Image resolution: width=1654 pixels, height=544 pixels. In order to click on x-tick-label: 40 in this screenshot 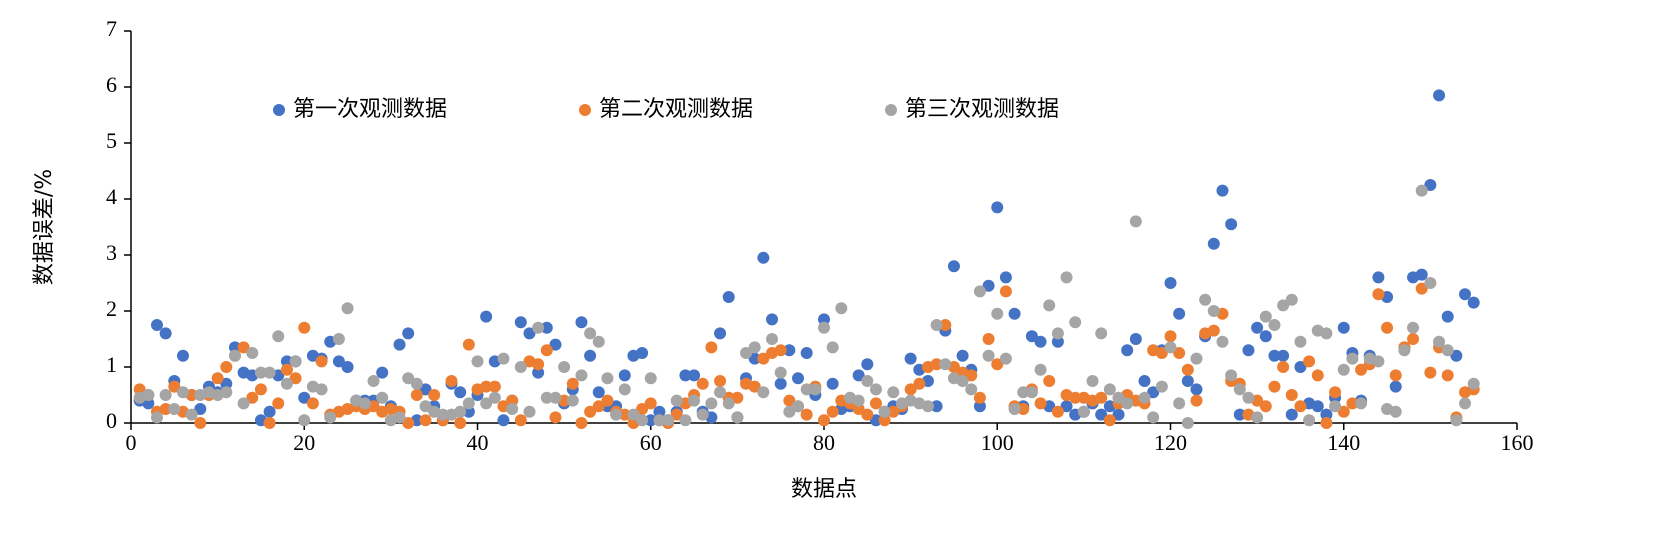, I will do `click(478, 442)`.